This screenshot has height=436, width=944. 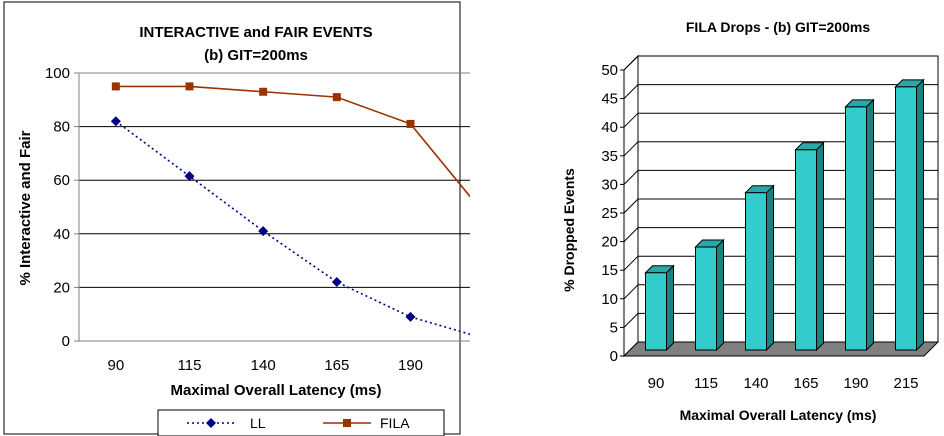 What do you see at coordinates (57, 73) in the screenshot?
I see `y-tick-label: 100` at bounding box center [57, 73].